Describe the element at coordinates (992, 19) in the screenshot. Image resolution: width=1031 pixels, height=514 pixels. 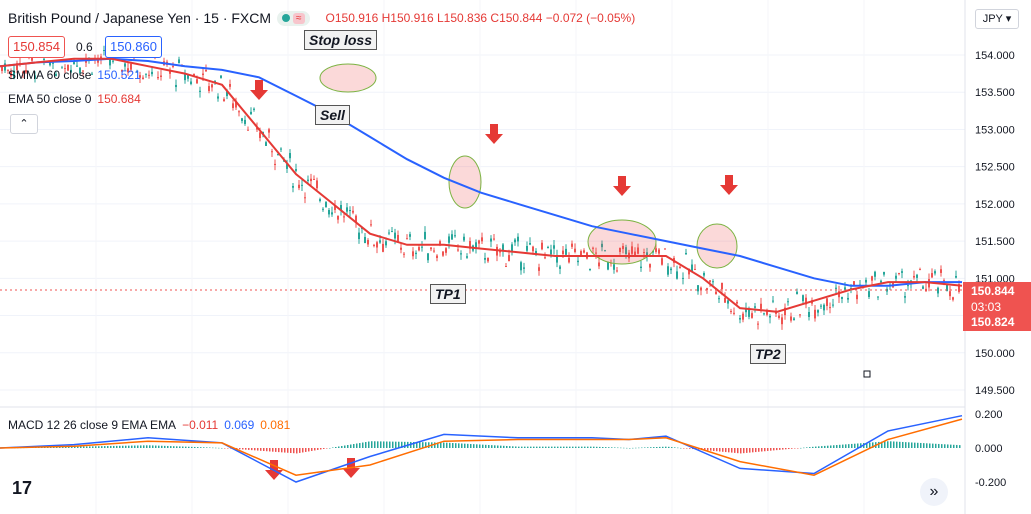
I see `currency-label: JPY` at that location.